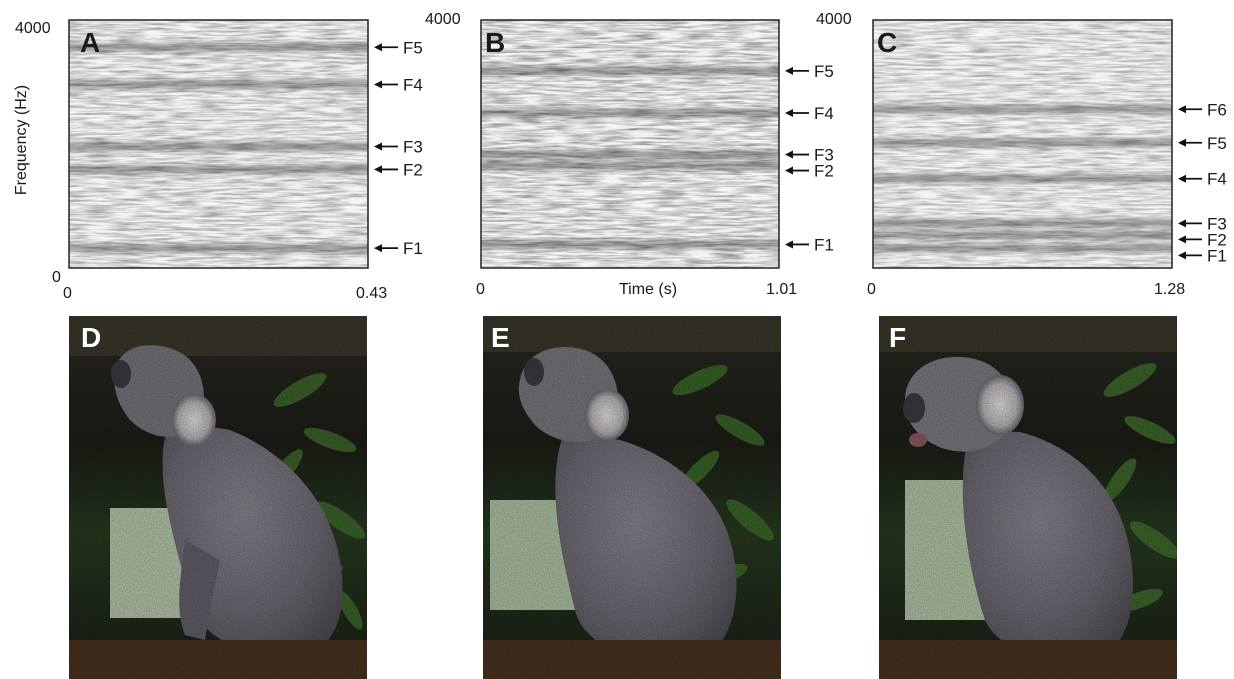 The width and height of the screenshot is (1234, 679). I want to click on photo-f-grain, so click(1028, 497).